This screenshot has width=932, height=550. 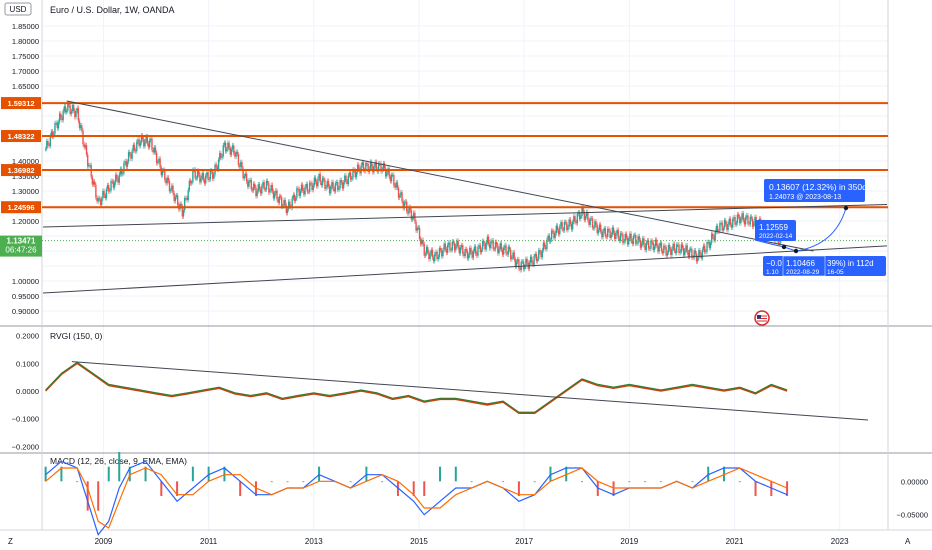 I want to click on countdown-label: 06:47:26, so click(x=21, y=250).